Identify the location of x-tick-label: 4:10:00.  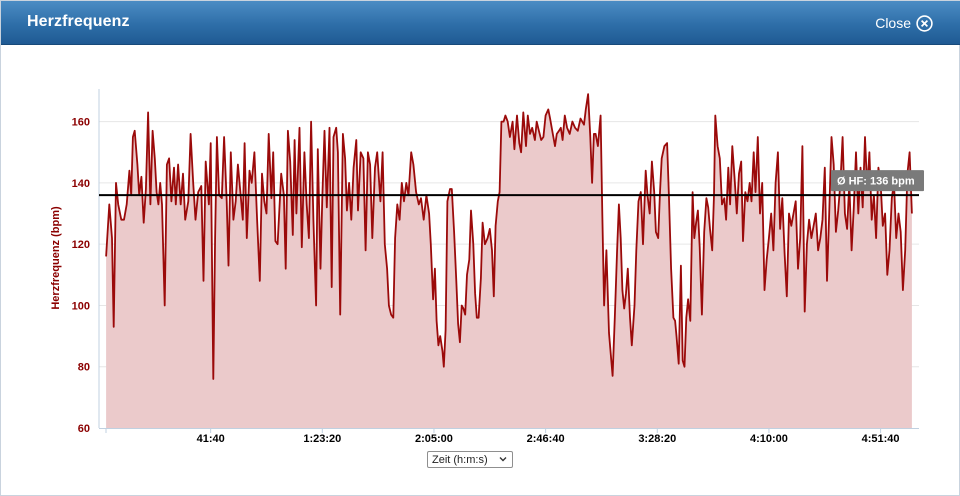
(769, 439).